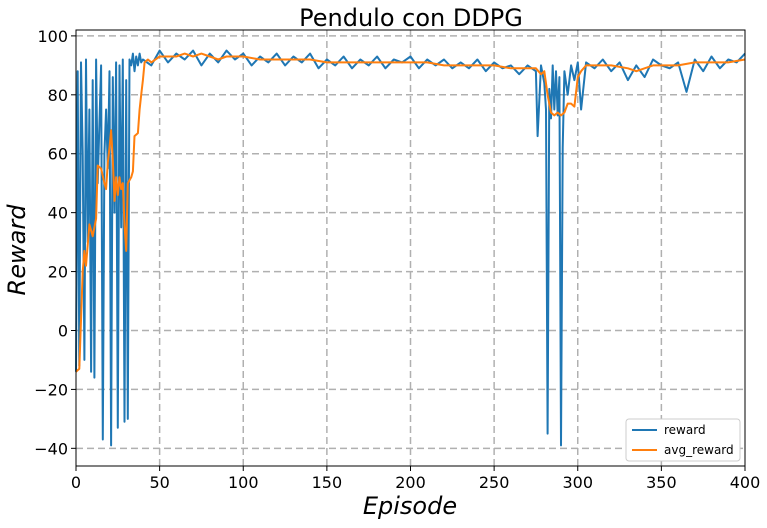 This screenshot has width=767, height=528. I want to click on y-tick-label: 0, so click(63, 330).